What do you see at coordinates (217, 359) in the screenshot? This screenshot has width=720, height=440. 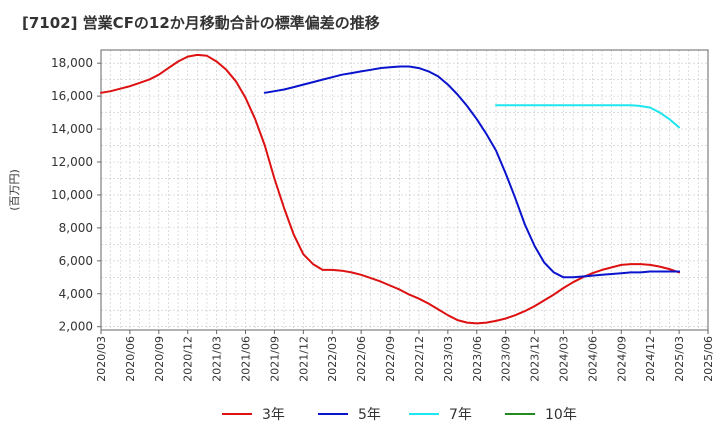 I see `x-tick-label: 2021/03` at bounding box center [217, 359].